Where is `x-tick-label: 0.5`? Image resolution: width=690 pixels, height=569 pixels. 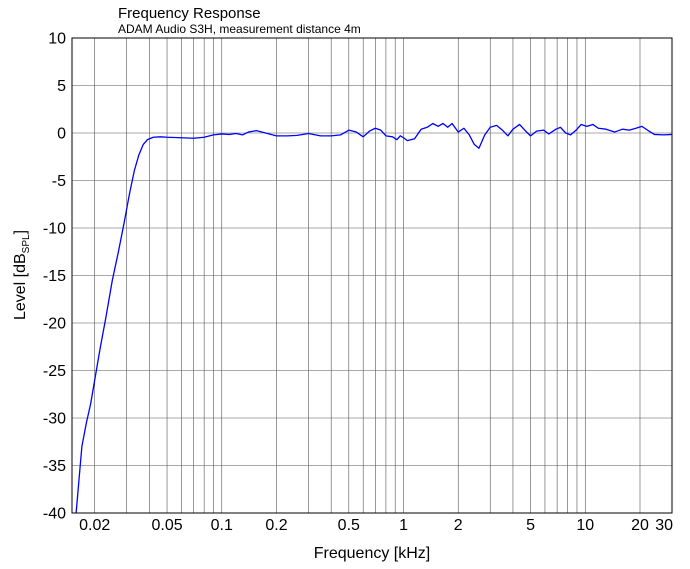 x-tick-label: 0.5 is located at coordinates (349, 525).